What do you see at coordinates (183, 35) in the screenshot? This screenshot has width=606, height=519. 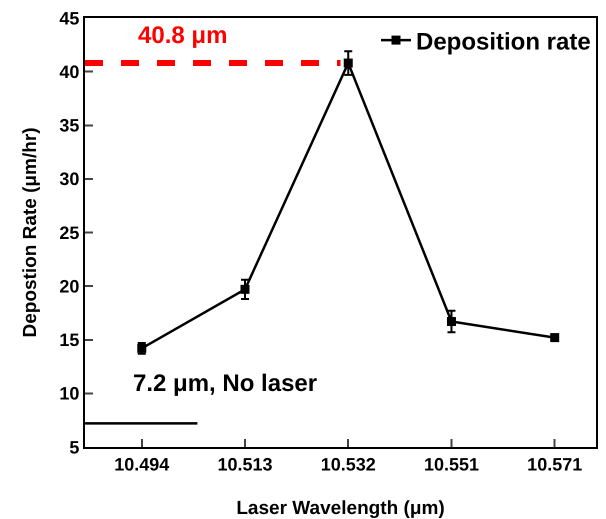 I see `ref-line-label: 40.8 μm` at bounding box center [183, 35].